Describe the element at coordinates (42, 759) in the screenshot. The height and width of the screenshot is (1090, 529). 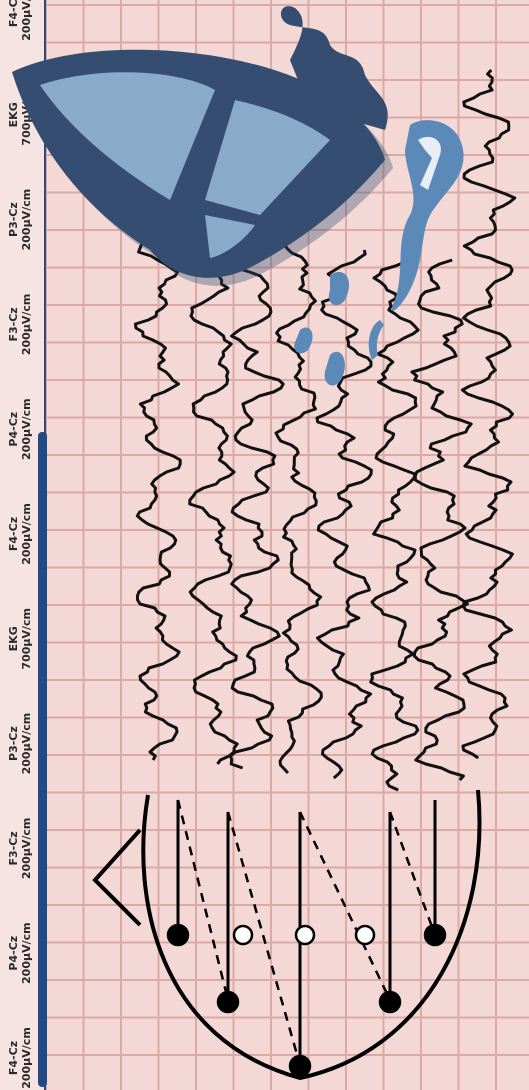
I see `strip-accent` at that location.